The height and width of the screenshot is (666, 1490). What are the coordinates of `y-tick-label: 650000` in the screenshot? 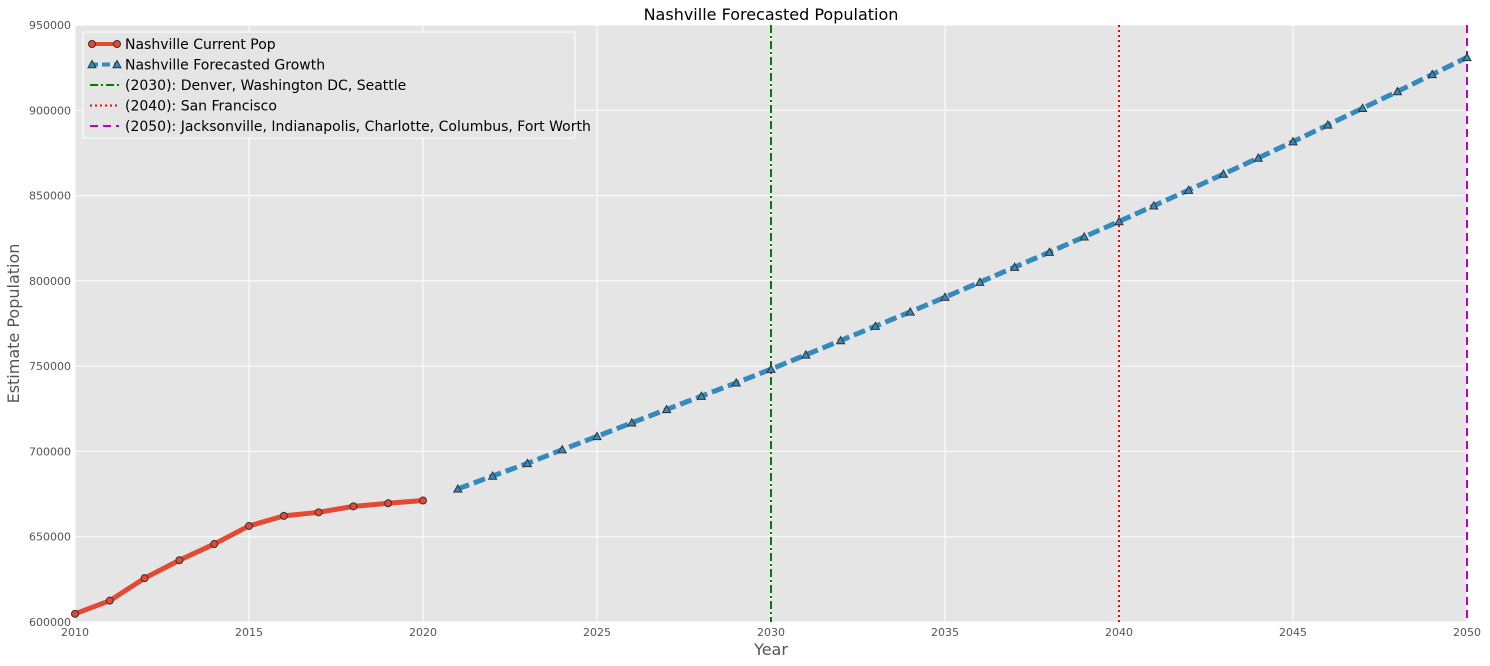 It's located at (50, 537).